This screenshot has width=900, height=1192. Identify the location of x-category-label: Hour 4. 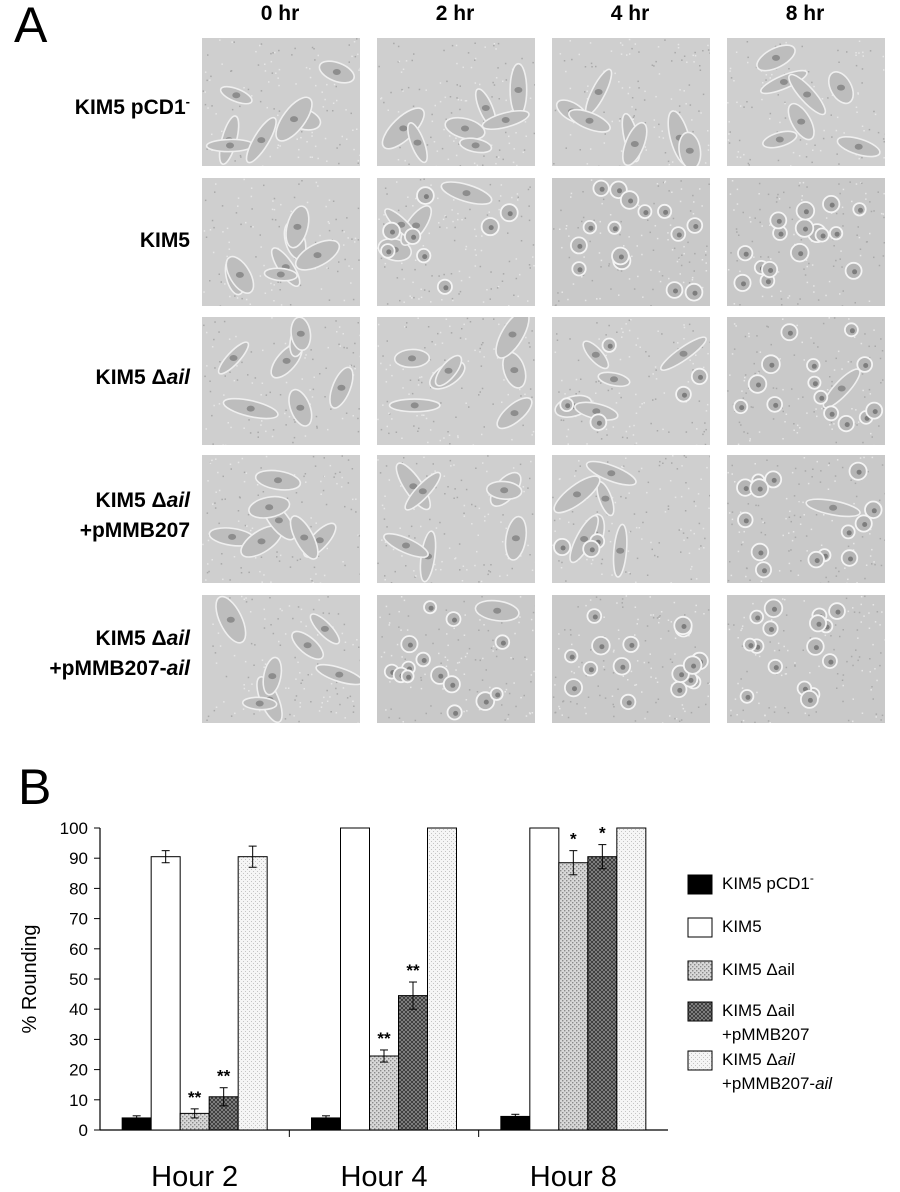
(383, 1176).